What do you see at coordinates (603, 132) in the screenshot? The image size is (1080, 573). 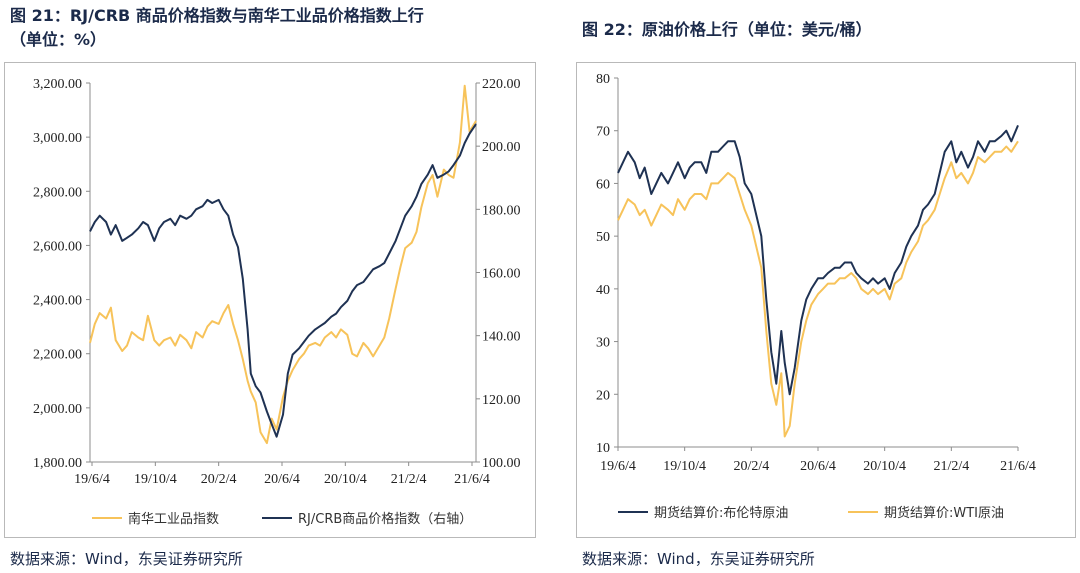 I see `y-tick-label: 70` at bounding box center [603, 132].